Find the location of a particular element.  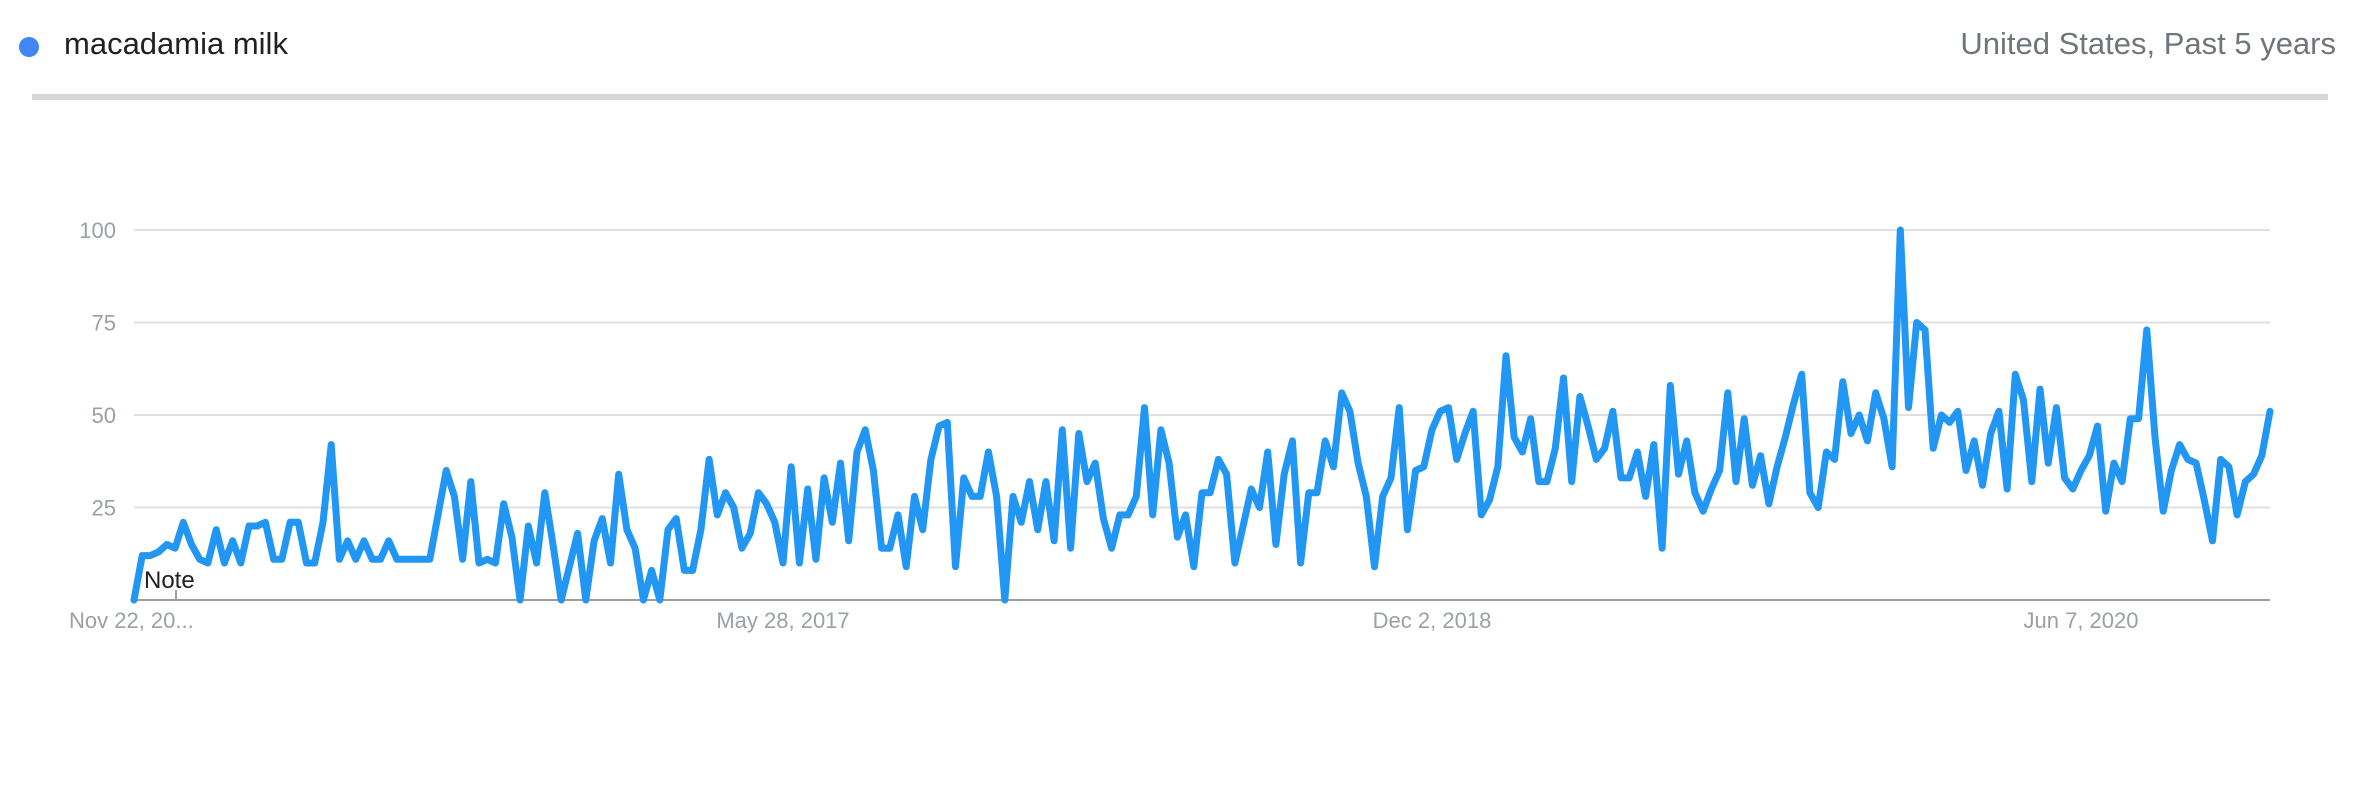

note-annotation: Note is located at coordinates (169, 580).